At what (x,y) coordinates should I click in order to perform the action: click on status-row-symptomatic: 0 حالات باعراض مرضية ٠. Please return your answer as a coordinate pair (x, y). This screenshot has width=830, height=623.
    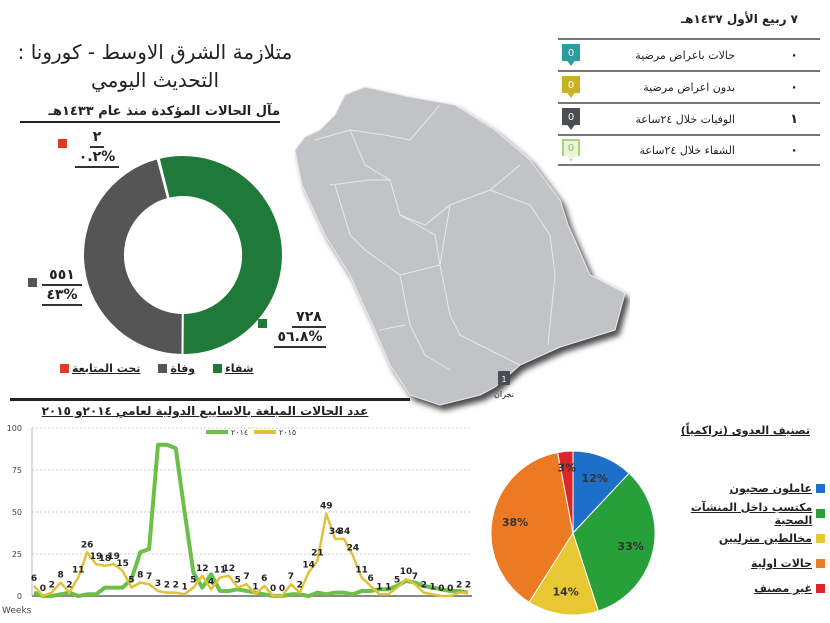
    Looking at the image, I should click on (689, 54).